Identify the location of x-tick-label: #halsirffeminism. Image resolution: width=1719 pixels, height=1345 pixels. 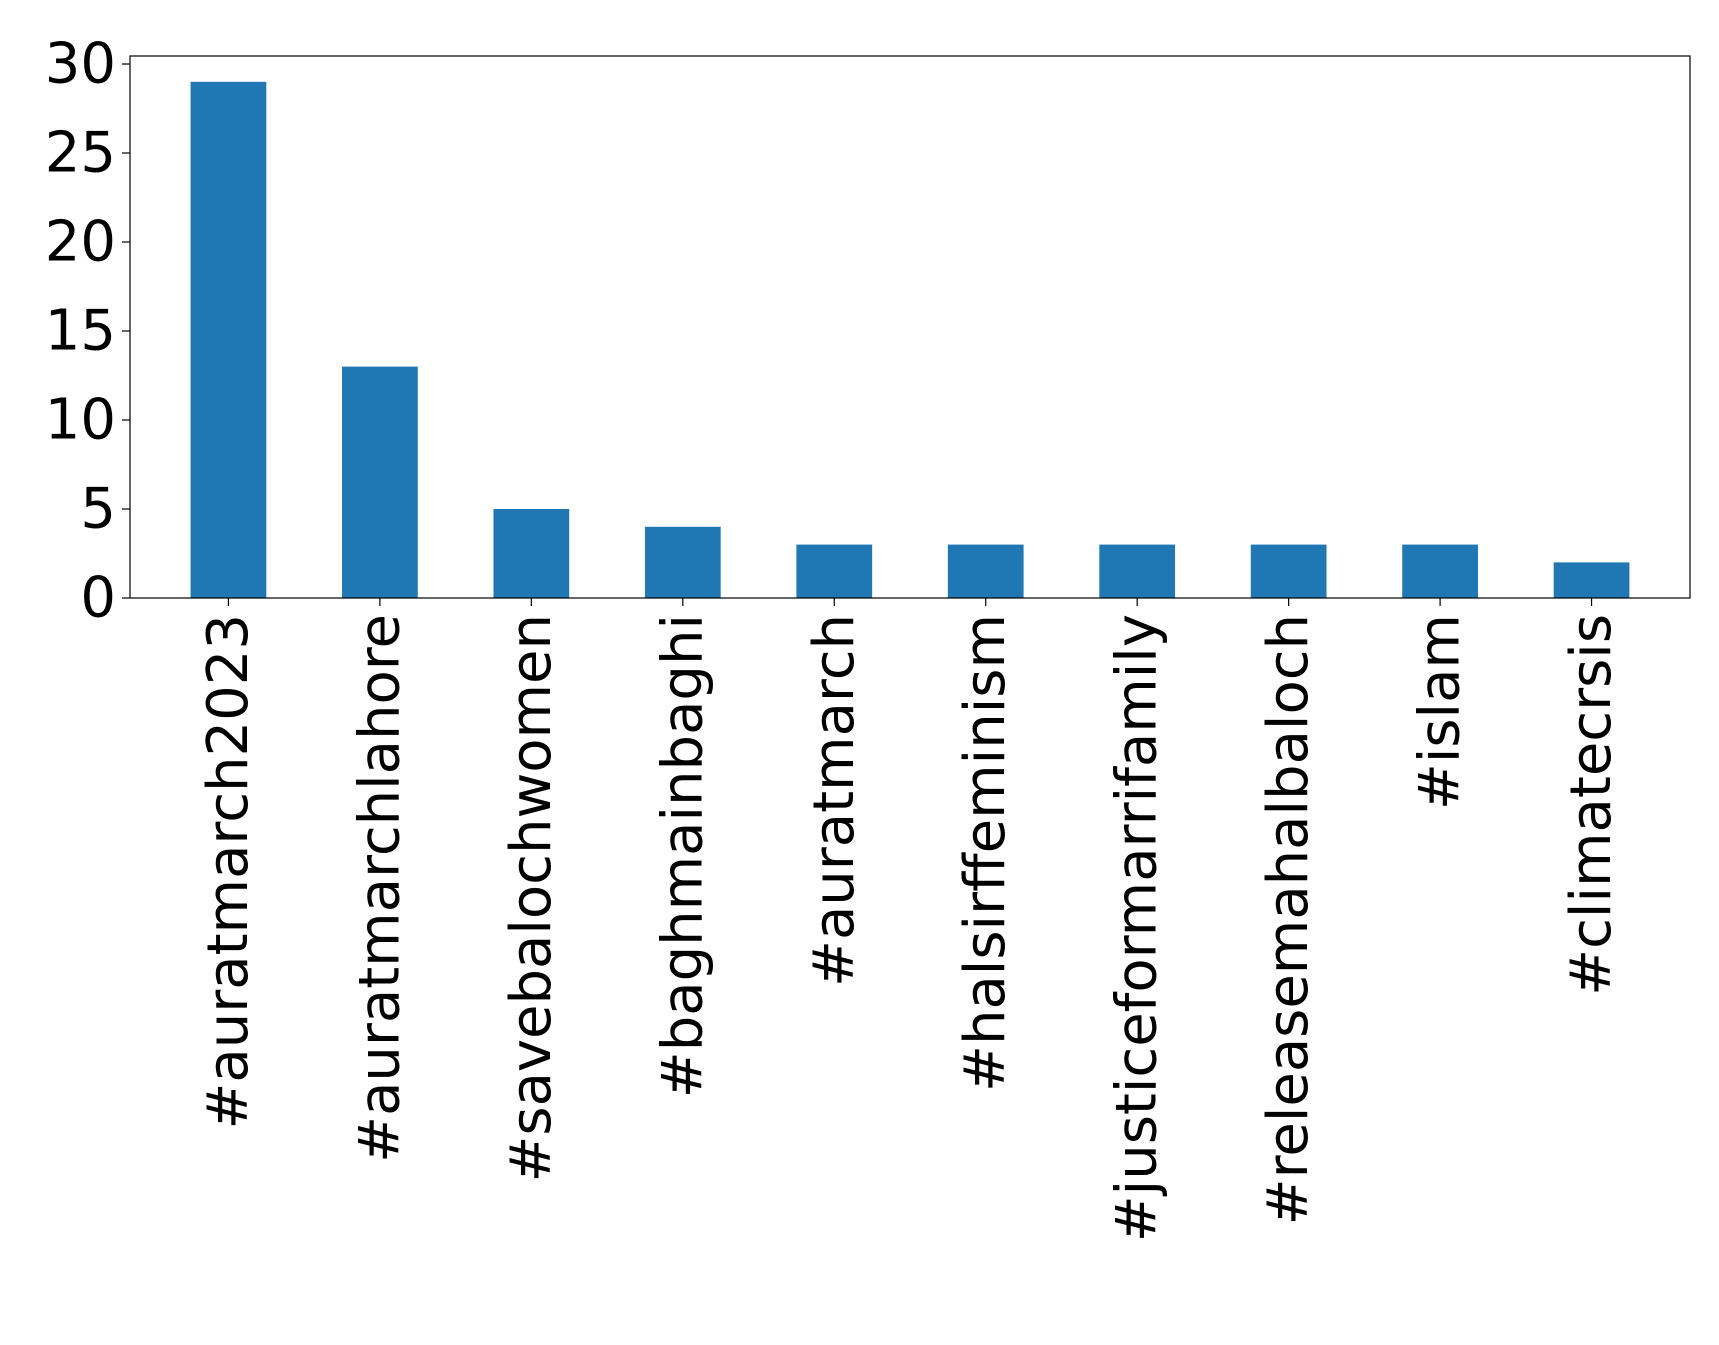
(985, 853).